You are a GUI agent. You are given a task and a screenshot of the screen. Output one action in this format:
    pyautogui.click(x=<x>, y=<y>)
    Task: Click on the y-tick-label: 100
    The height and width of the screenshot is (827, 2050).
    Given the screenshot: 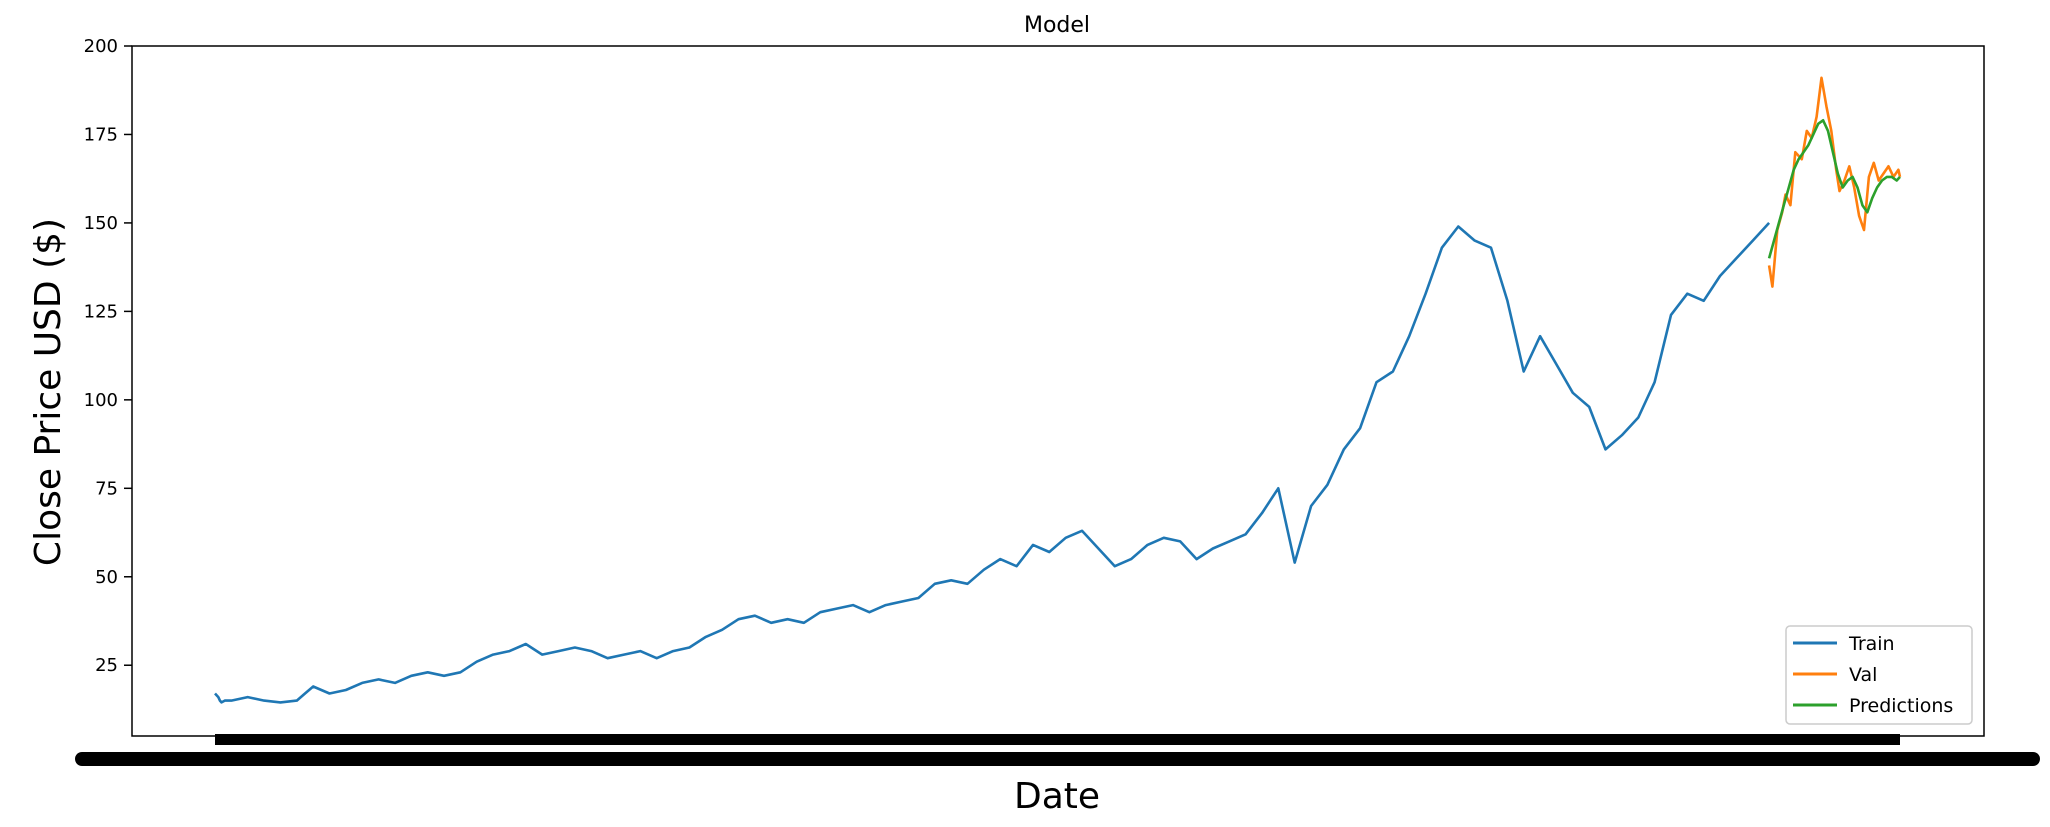 What is the action you would take?
    pyautogui.click(x=101, y=400)
    